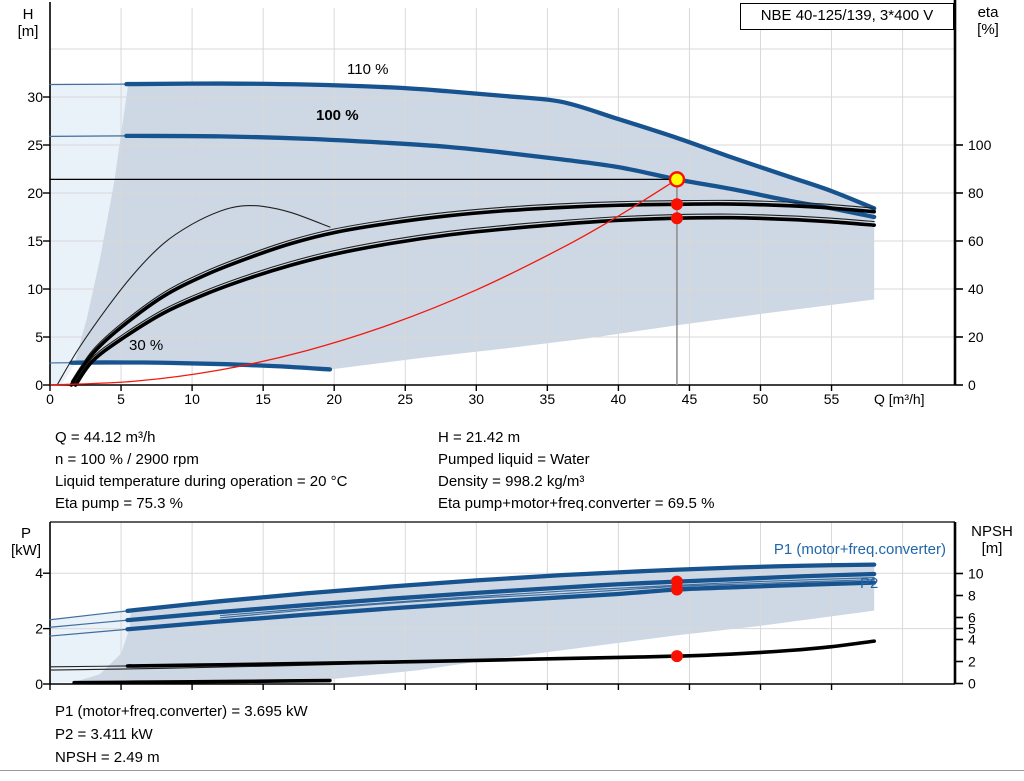 The width and height of the screenshot is (1024, 781). I want to click on qh-tick-label-left: 20, so click(35, 193).